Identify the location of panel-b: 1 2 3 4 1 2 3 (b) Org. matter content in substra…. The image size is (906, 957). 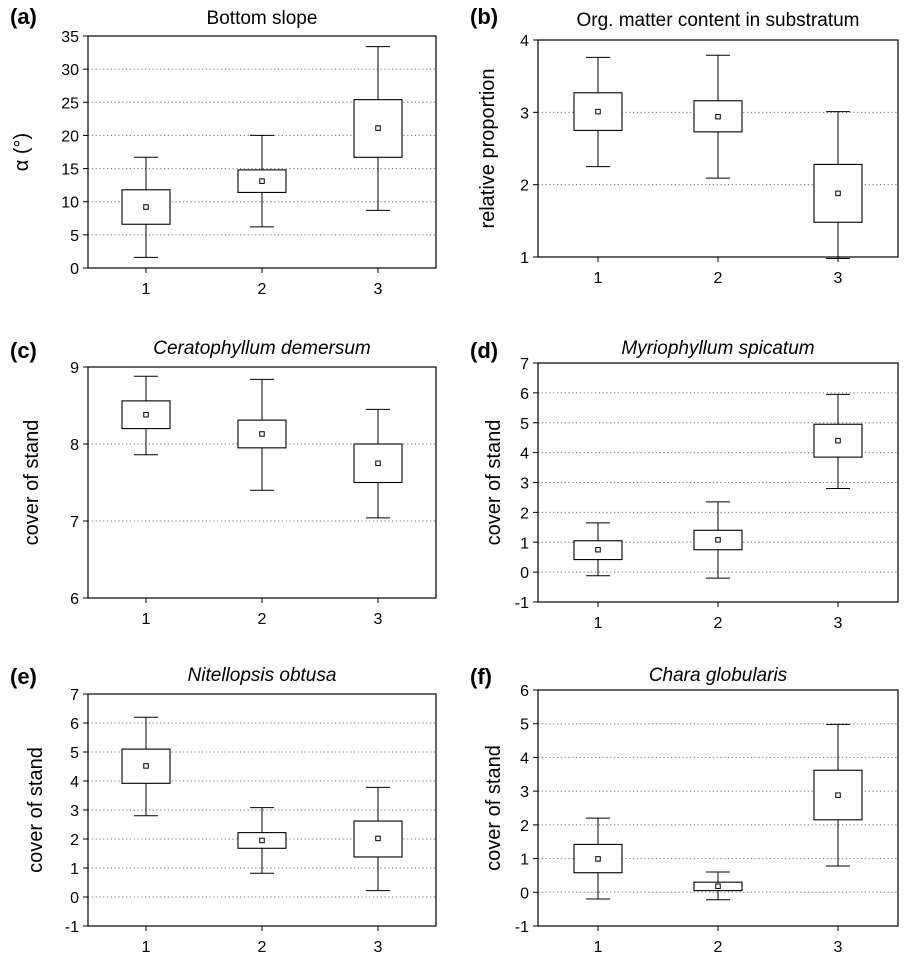
(684, 145).